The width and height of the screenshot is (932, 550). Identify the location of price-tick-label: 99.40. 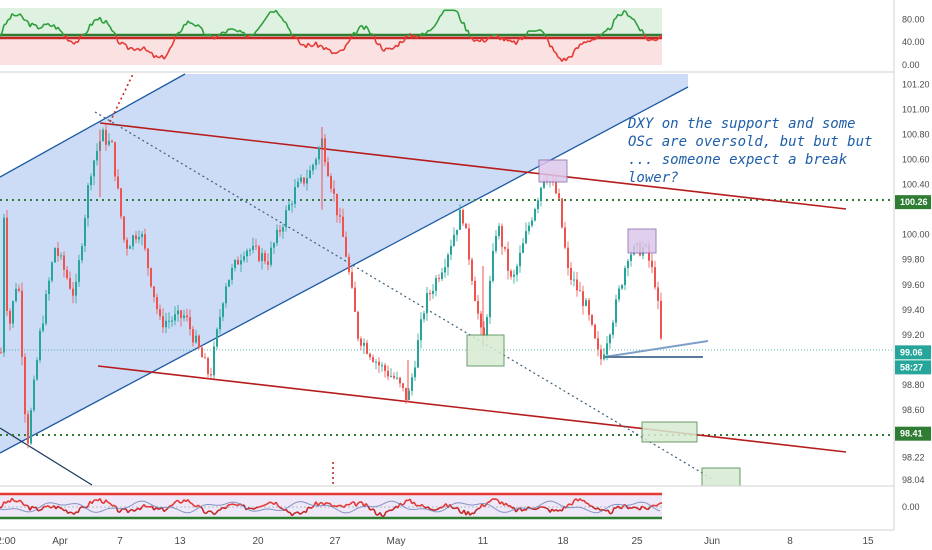
(913, 310).